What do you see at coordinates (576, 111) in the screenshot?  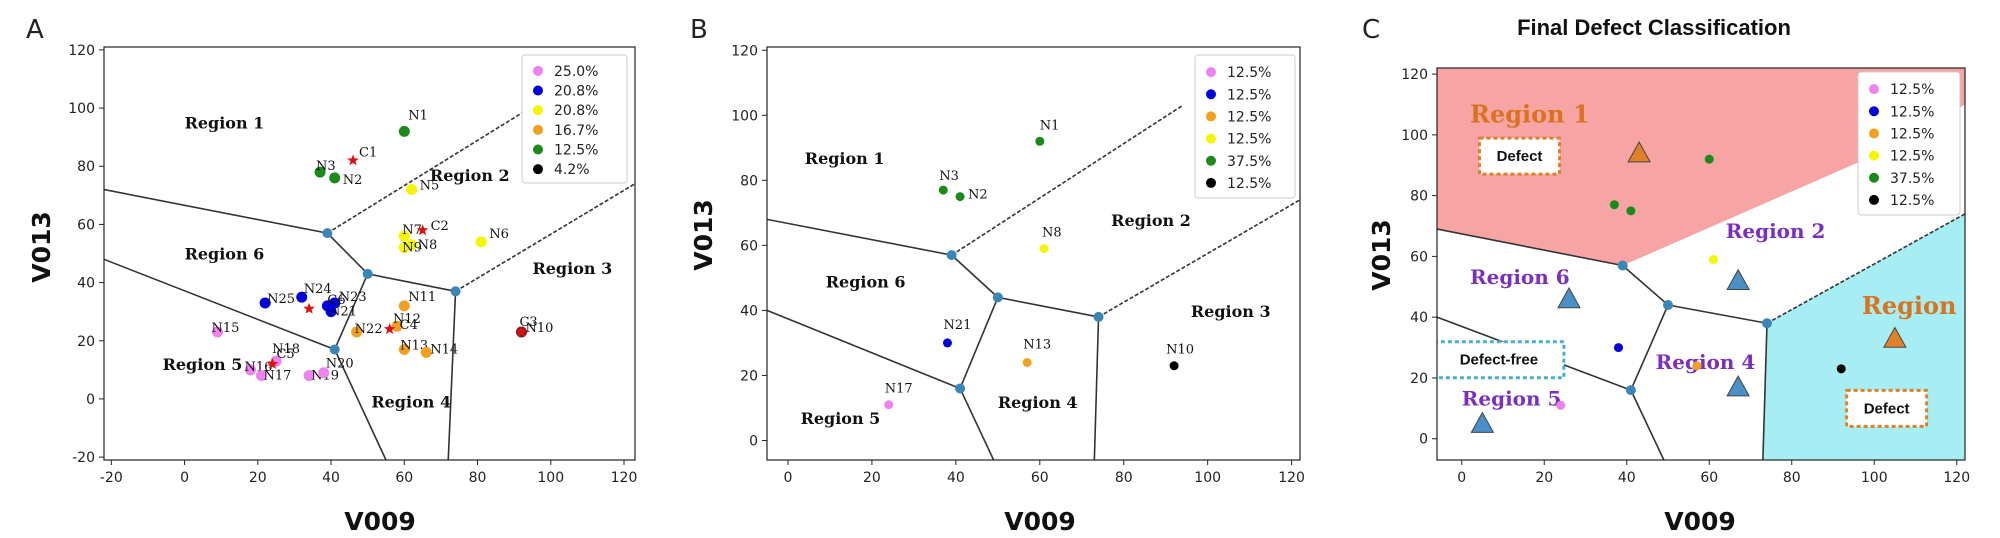 I see `legend-entry-label: 20.8%` at bounding box center [576, 111].